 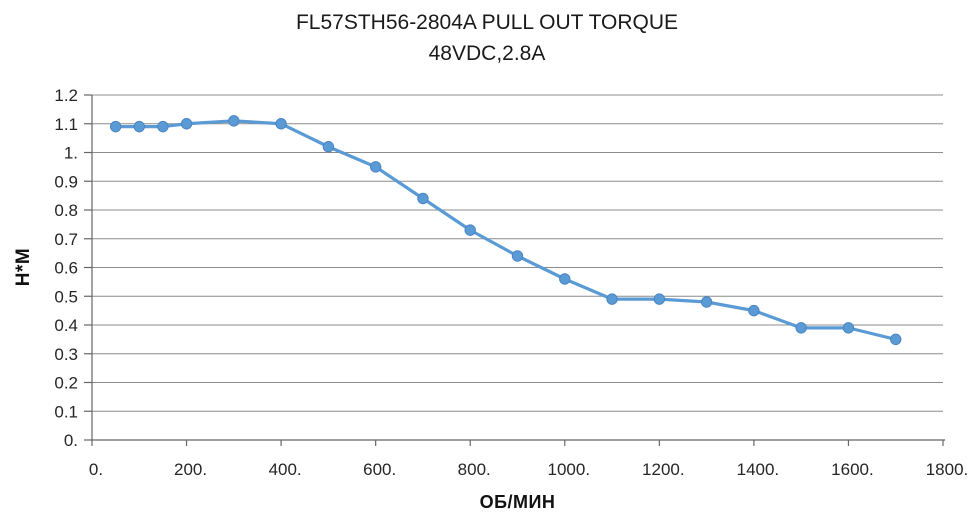 What do you see at coordinates (517, 502) in the screenshot?
I see `x-axis-title: ОБ/МИН` at bounding box center [517, 502].